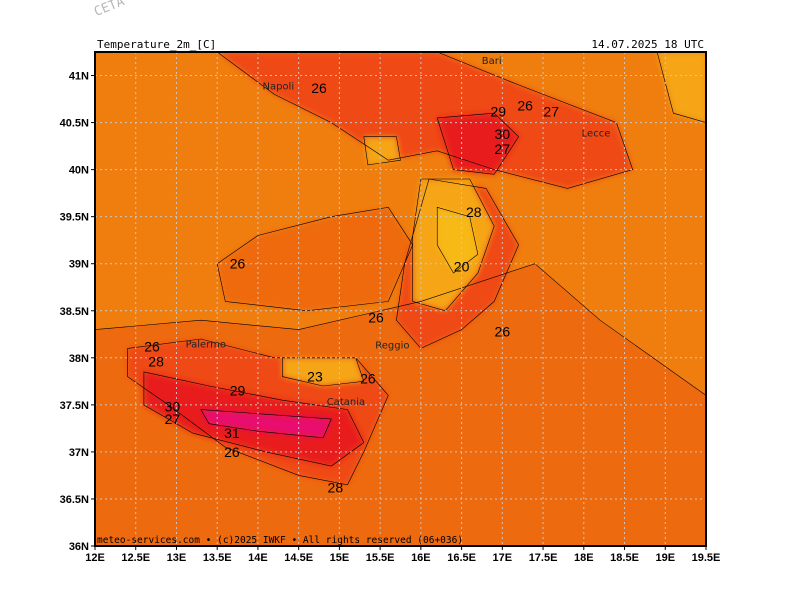 Image resolution: width=800 pixels, height=600 pixels. What do you see at coordinates (95, 558) in the screenshot?
I see `lon-tick-label: 12E` at bounding box center [95, 558].